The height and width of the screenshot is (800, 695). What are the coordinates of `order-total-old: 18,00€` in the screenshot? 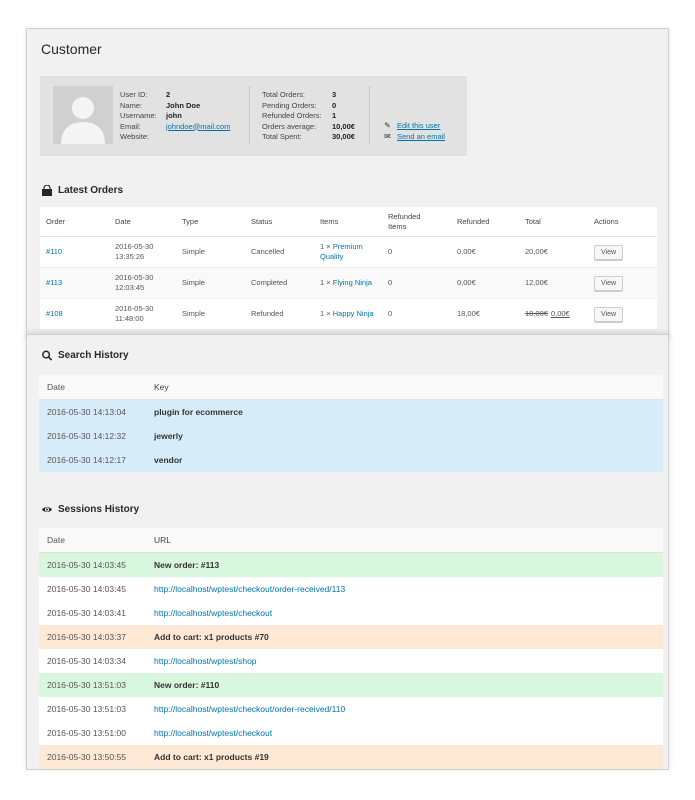 It's located at (536, 313).